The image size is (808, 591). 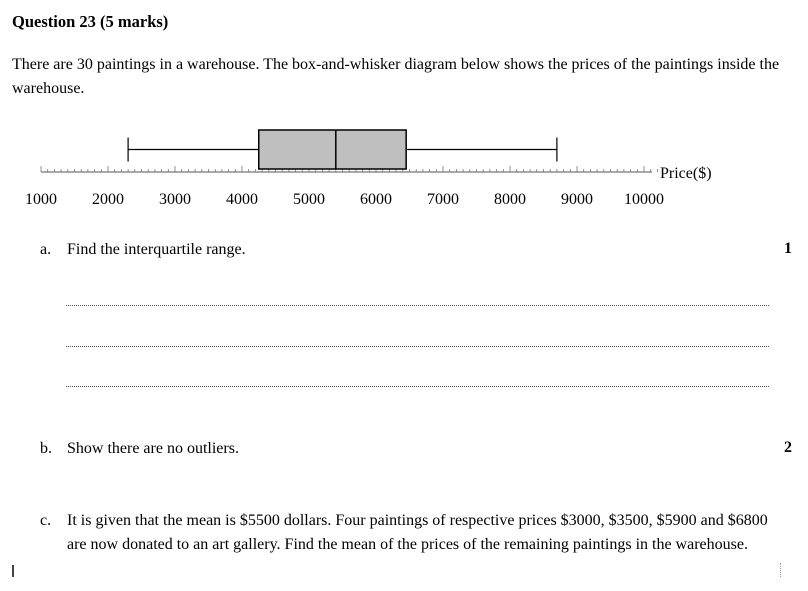 I want to click on tick-label: 6000, so click(x=376, y=199).